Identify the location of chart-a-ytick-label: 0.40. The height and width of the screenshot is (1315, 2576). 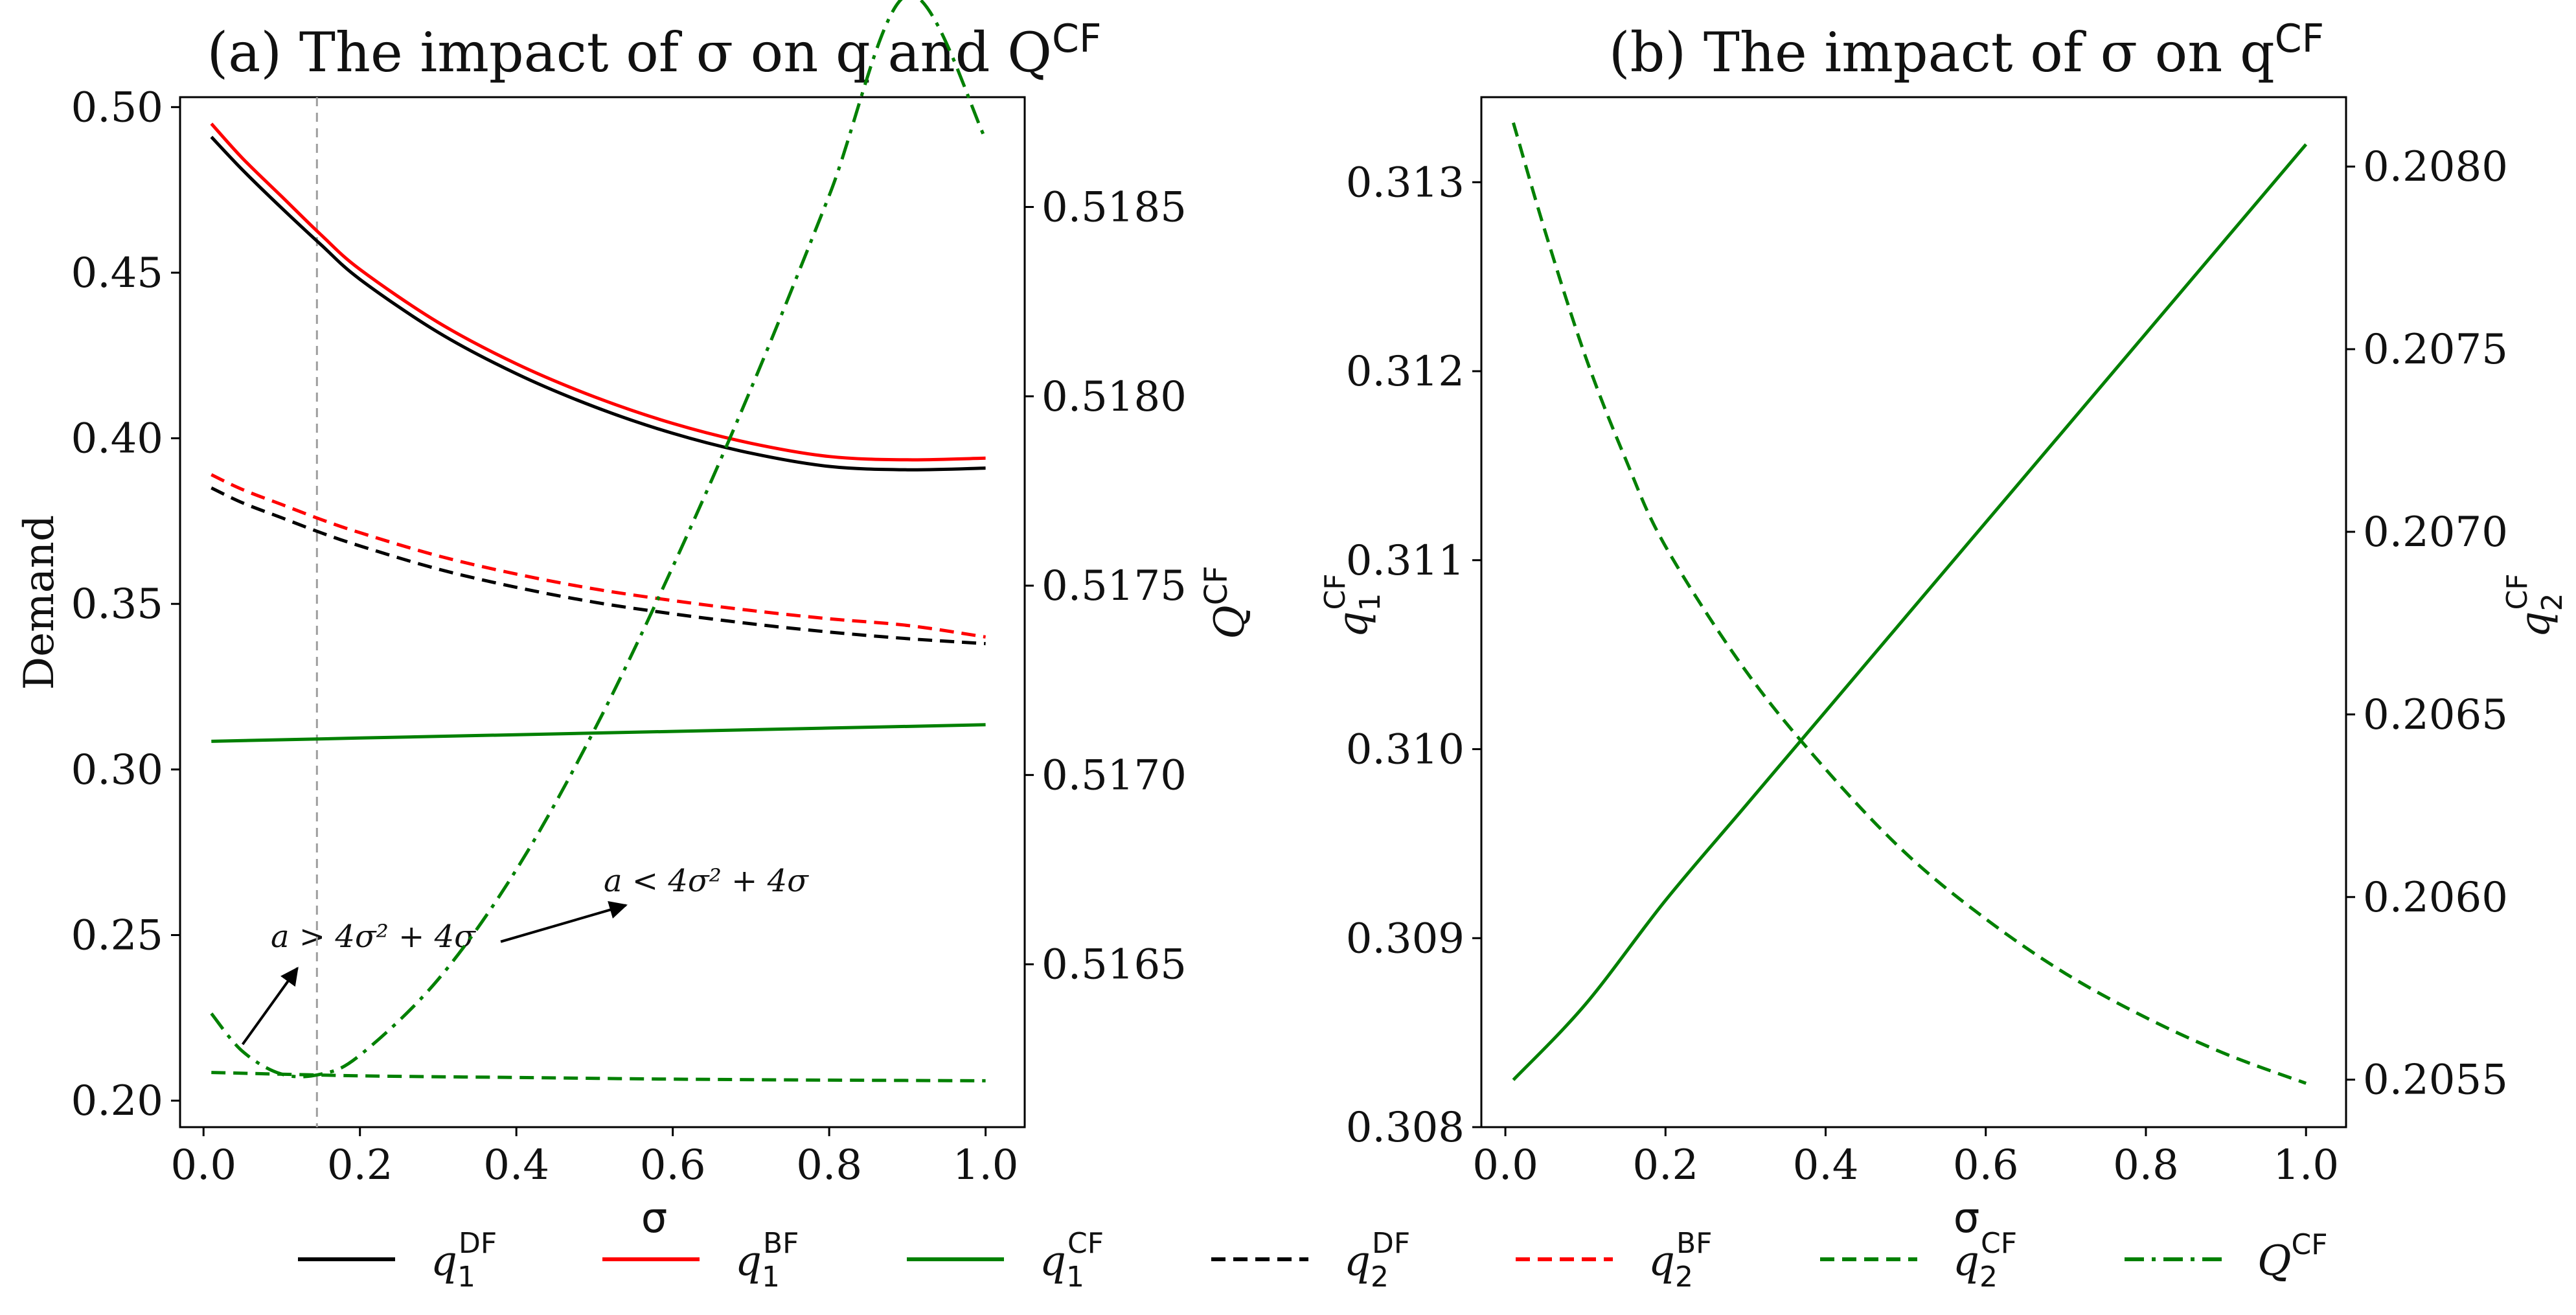
(117, 439).